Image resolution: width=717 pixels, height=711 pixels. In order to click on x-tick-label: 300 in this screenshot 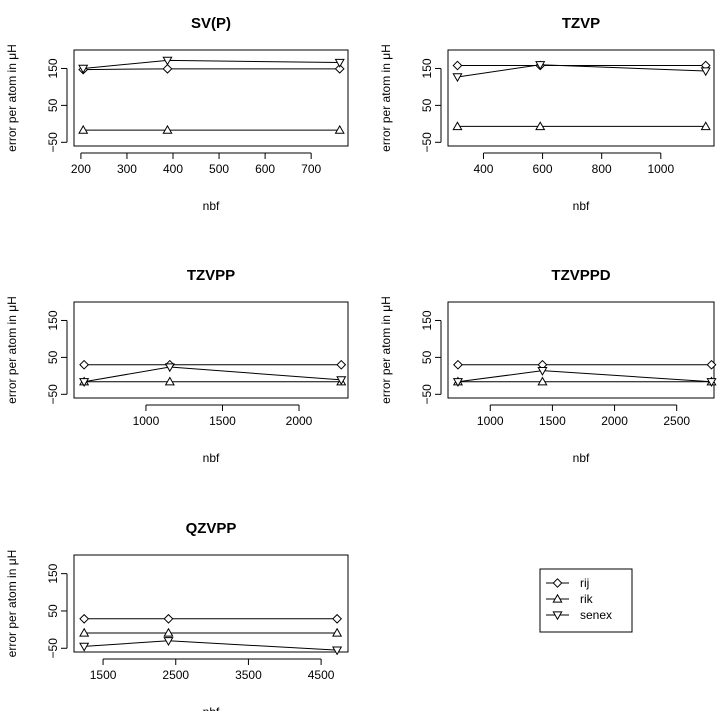, I will do `click(127, 169)`.